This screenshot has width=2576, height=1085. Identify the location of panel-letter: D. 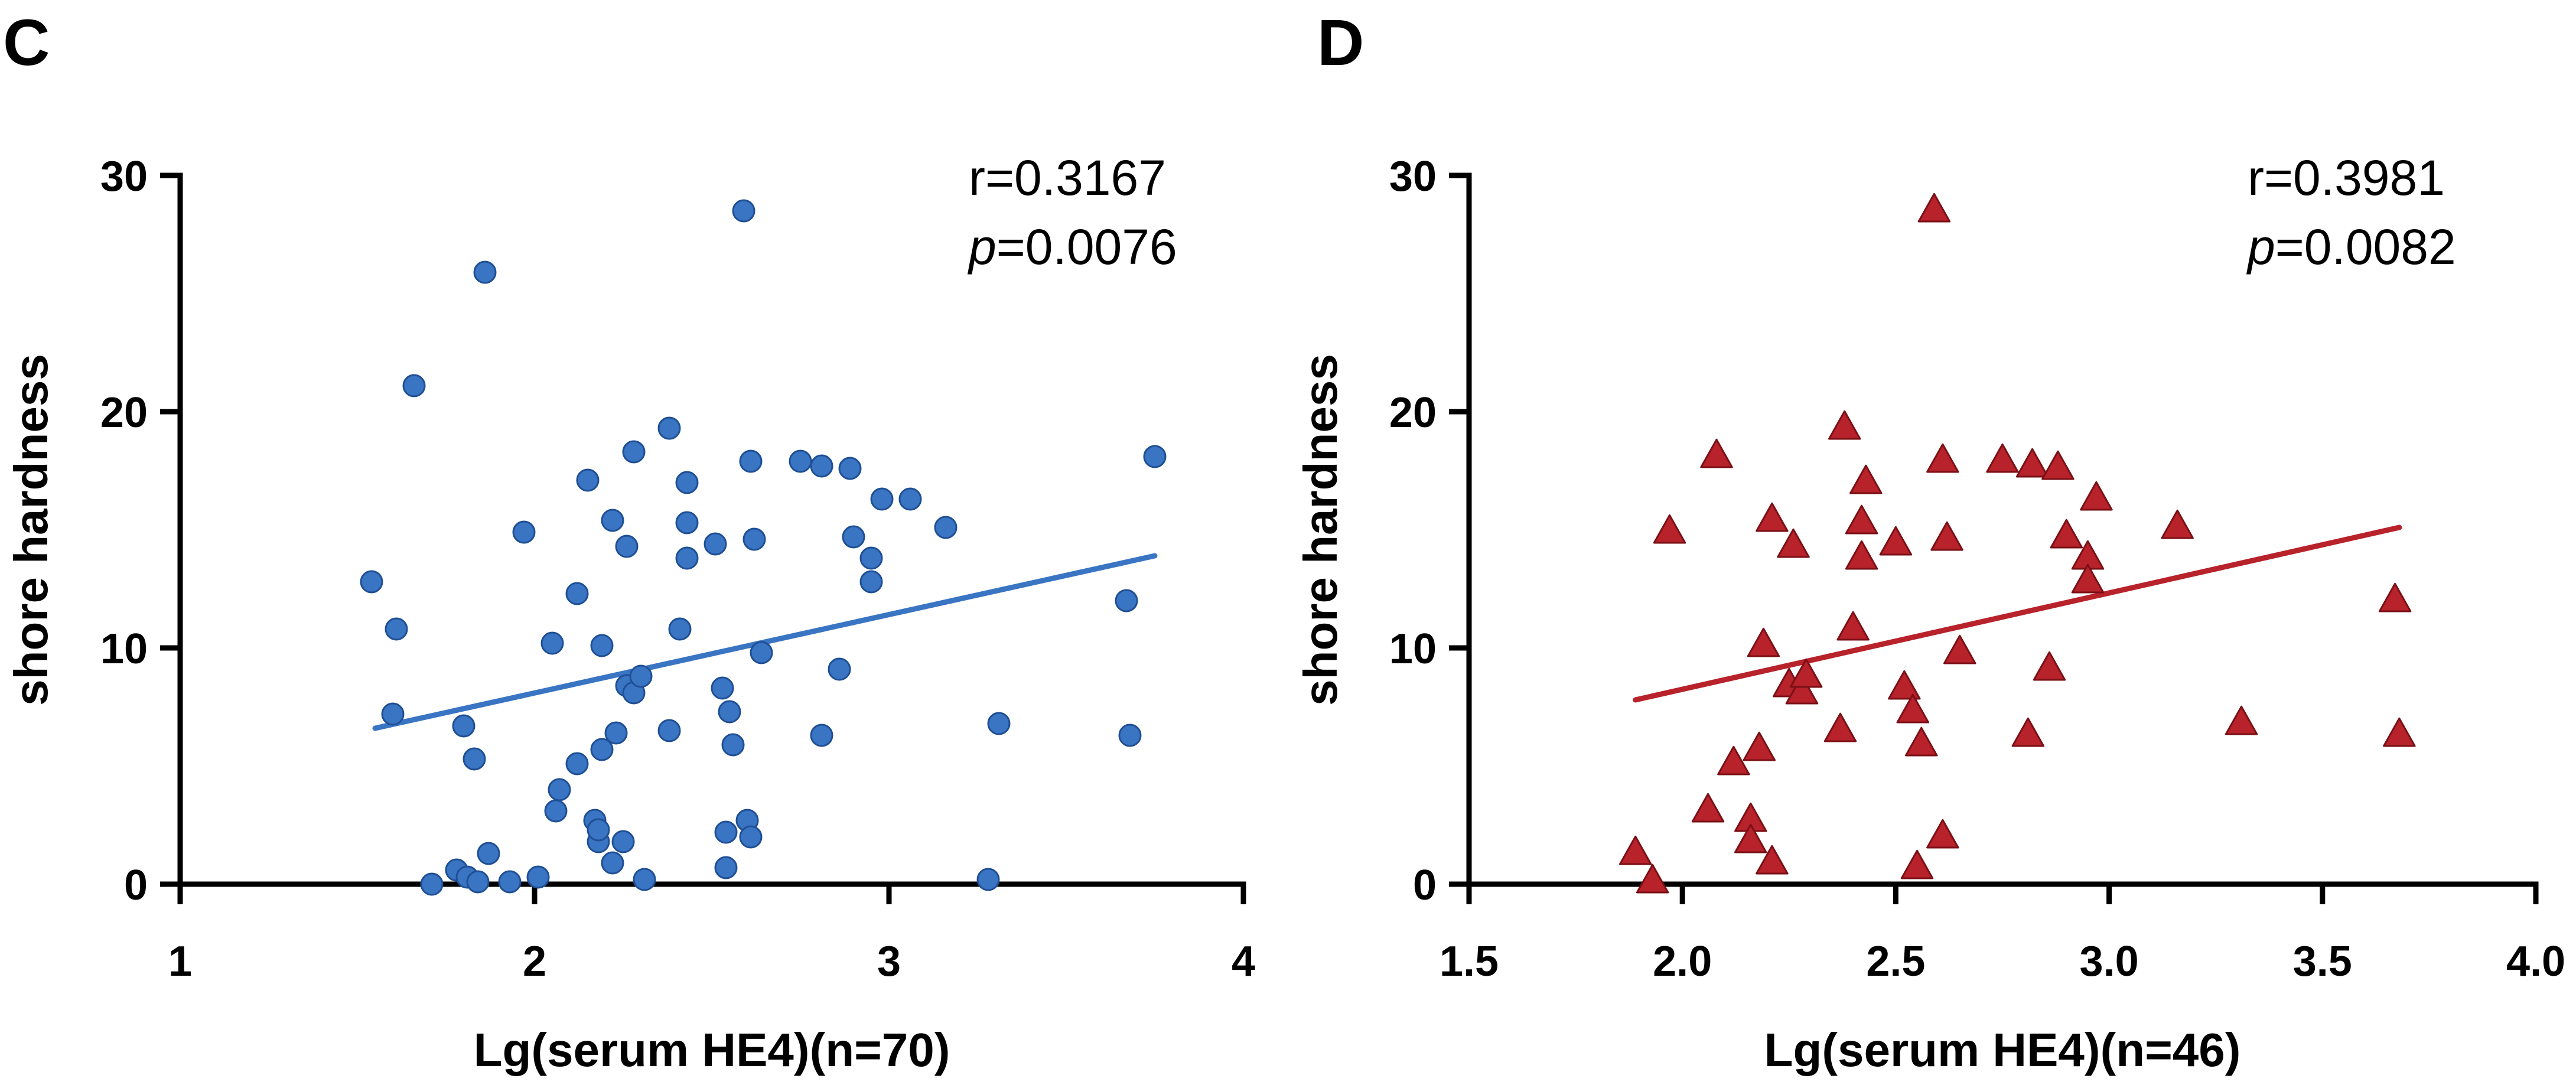
(1340, 42).